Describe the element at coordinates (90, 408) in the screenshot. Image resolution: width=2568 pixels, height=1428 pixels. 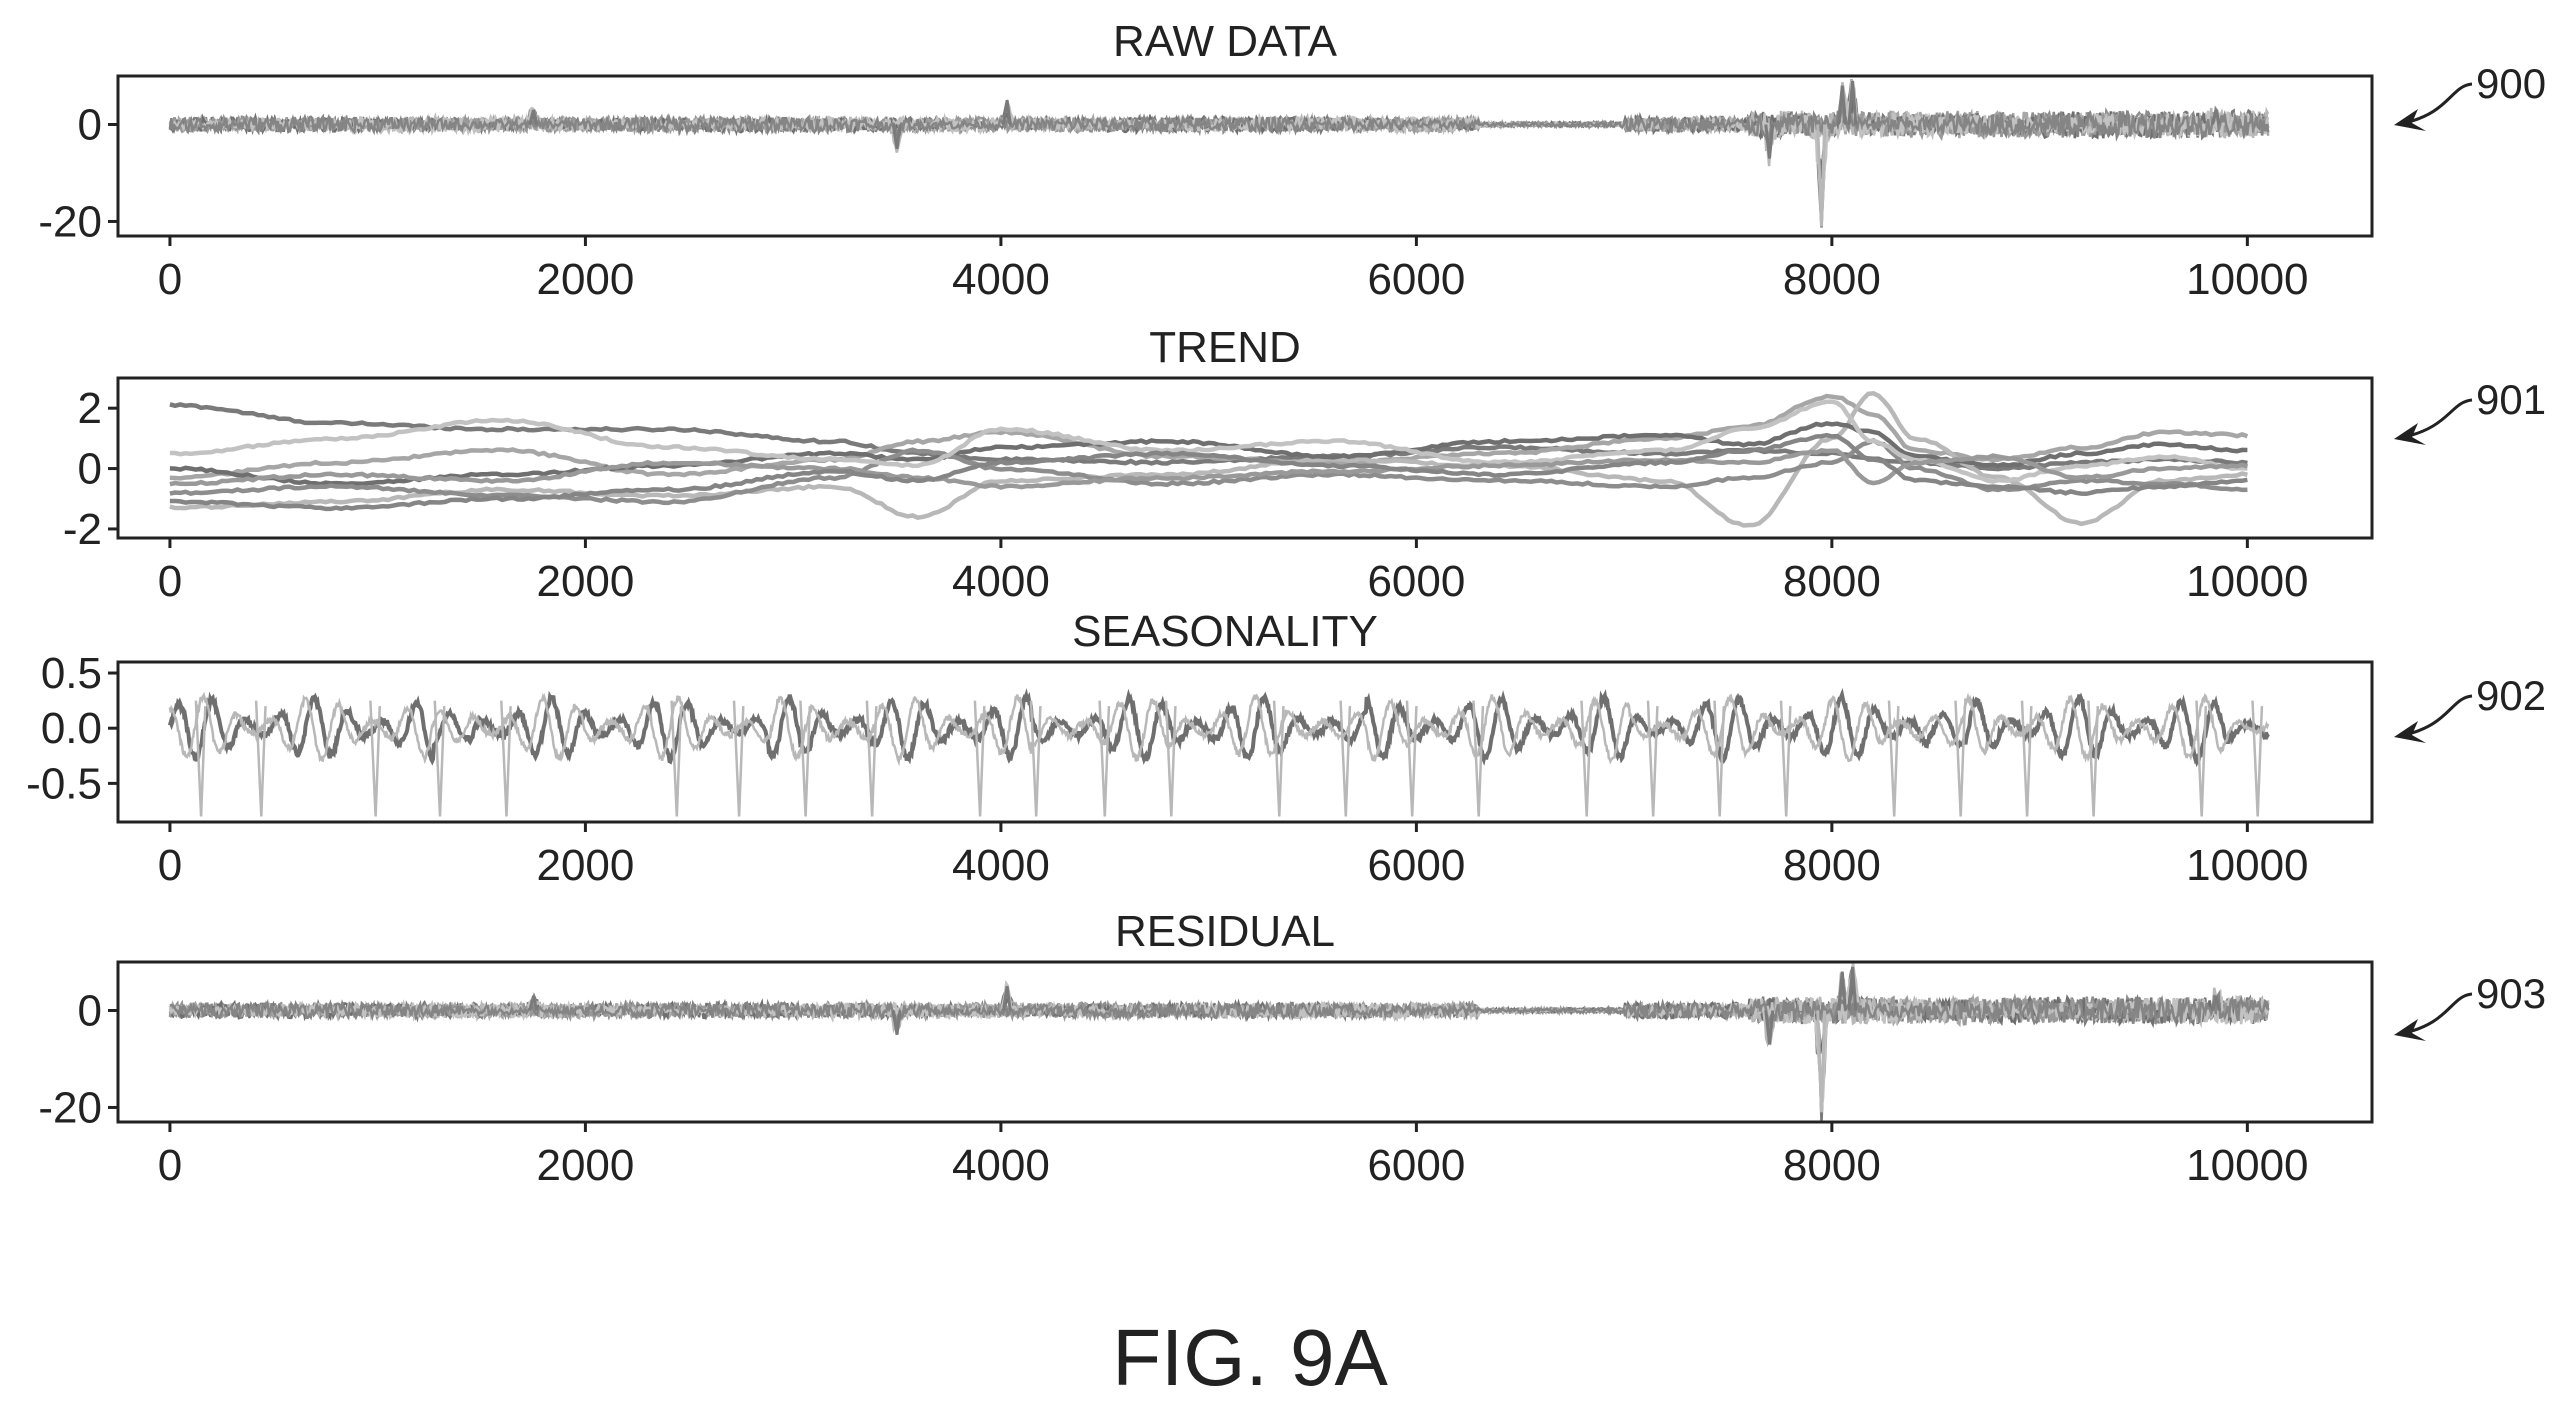
I see `y-tick-label: 2` at that location.